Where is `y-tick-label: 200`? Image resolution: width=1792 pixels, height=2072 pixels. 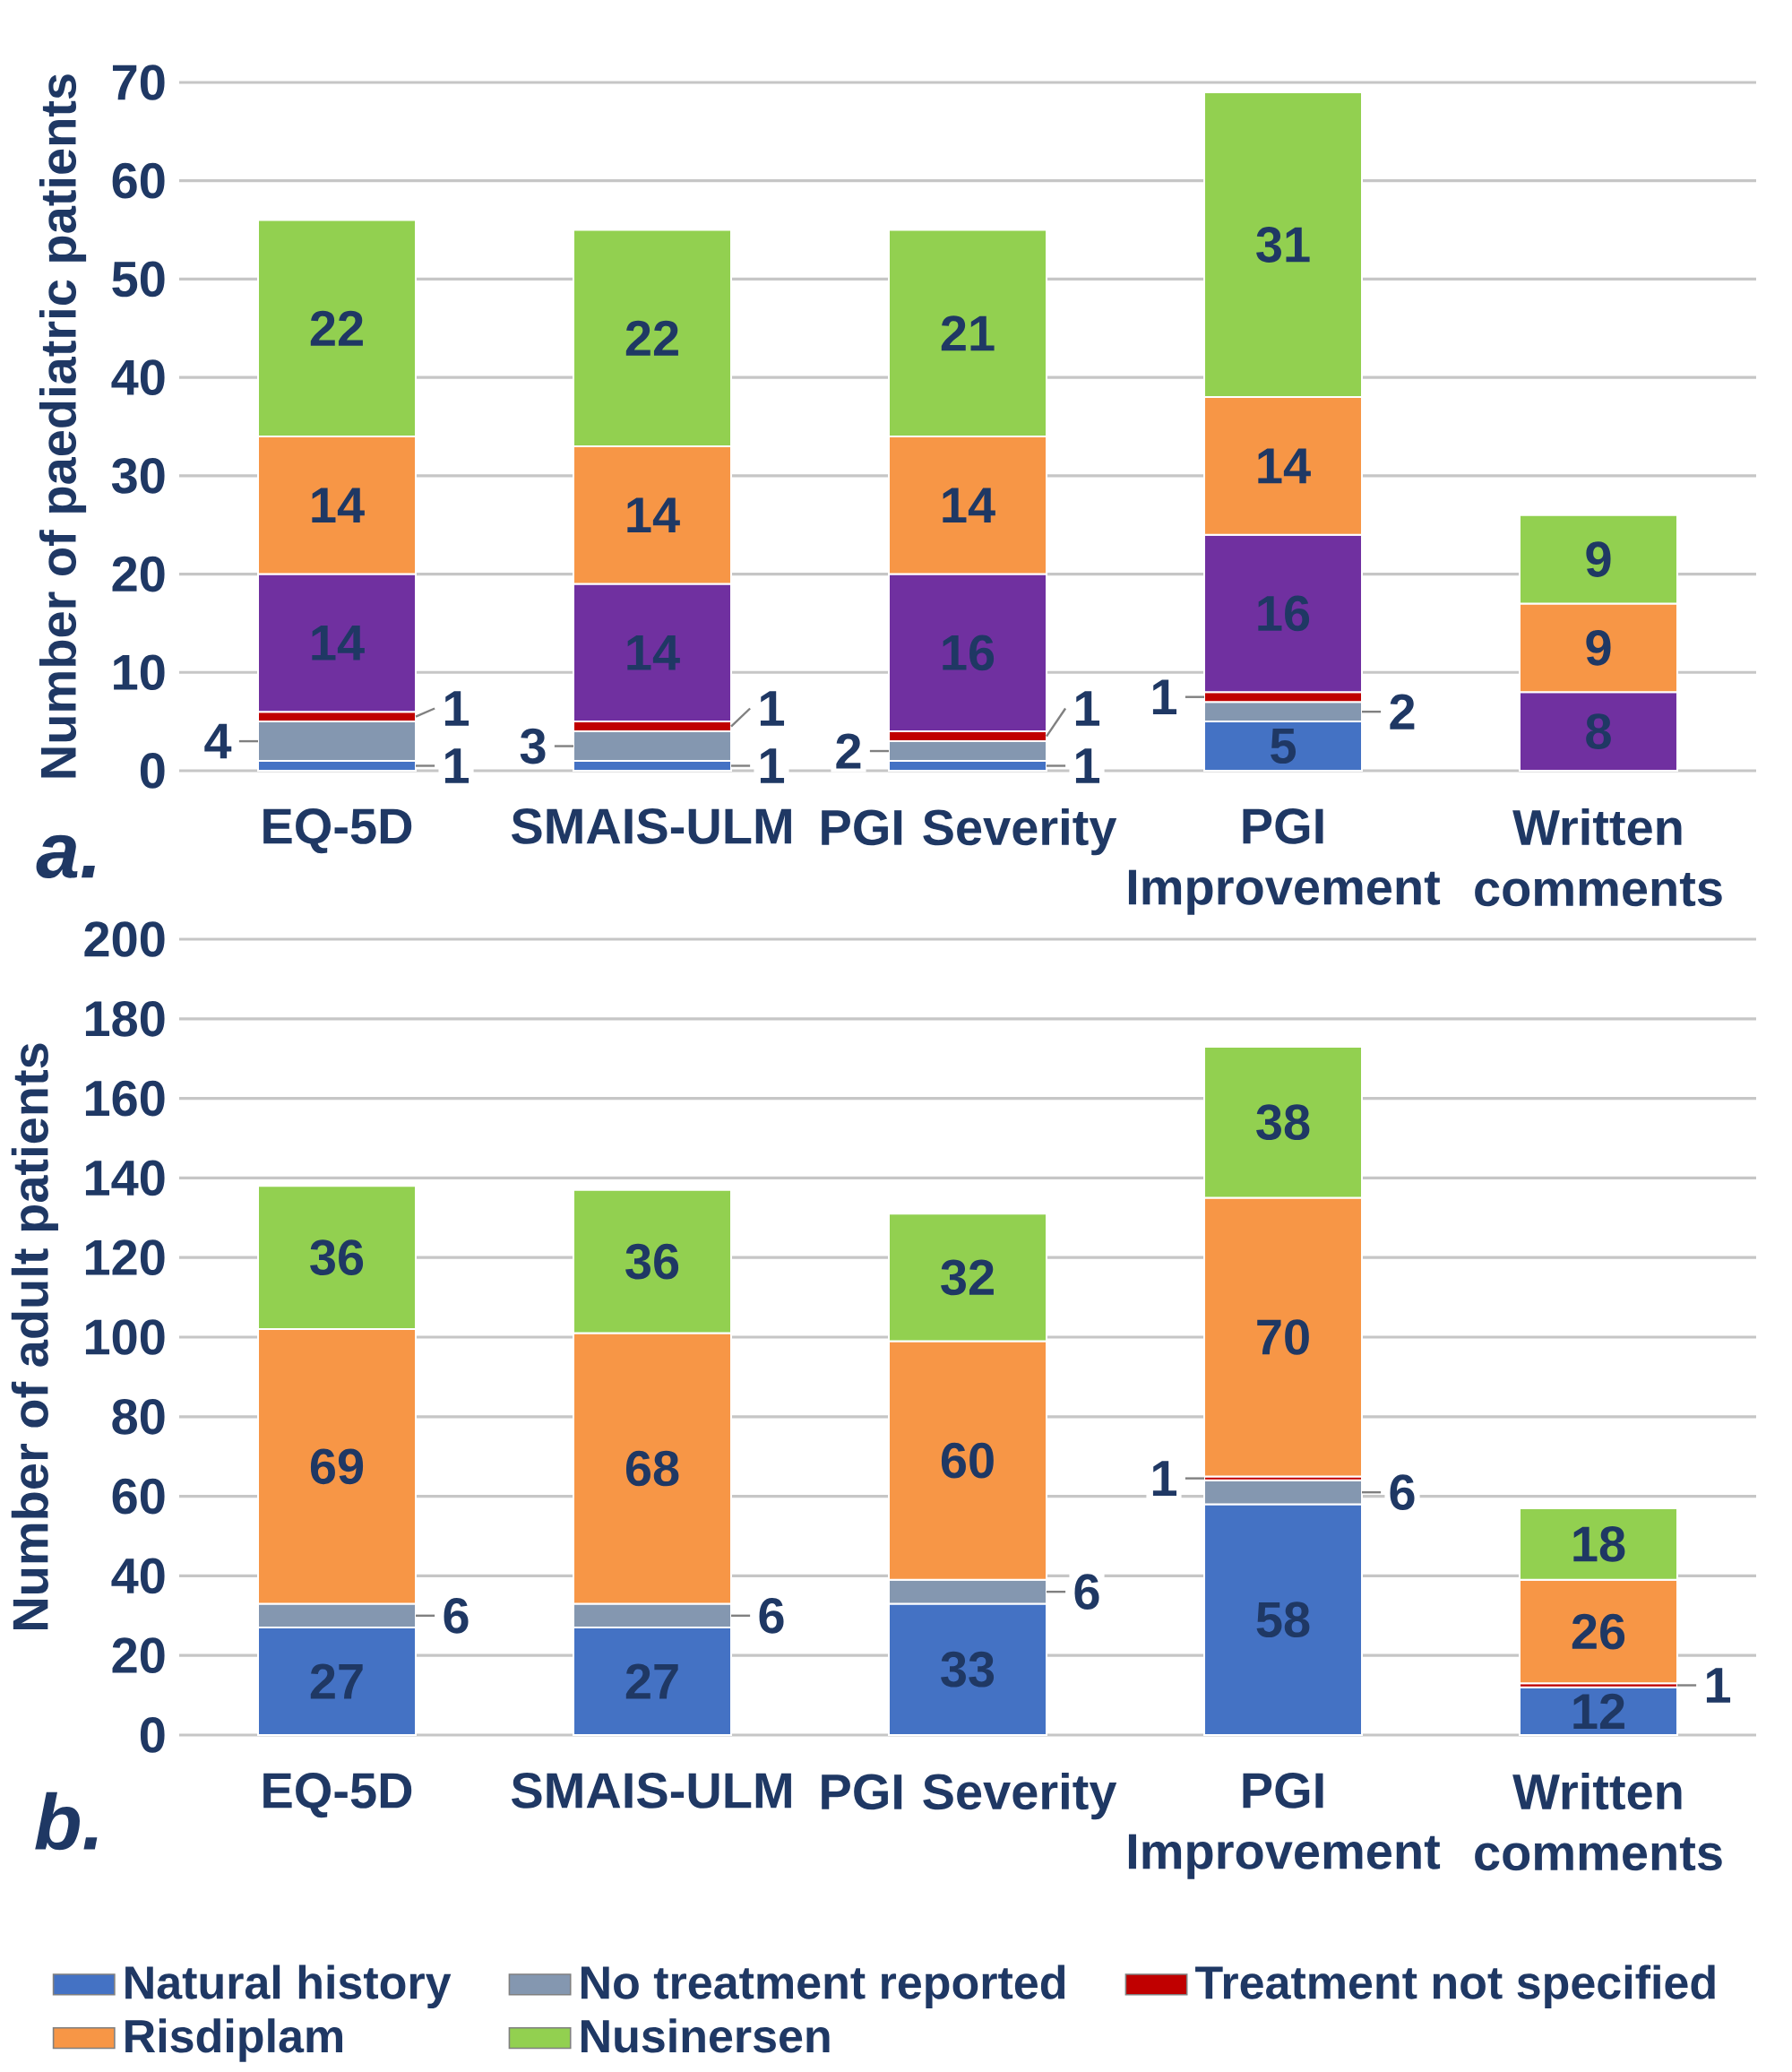 y-tick-label: 200 is located at coordinates (124, 939).